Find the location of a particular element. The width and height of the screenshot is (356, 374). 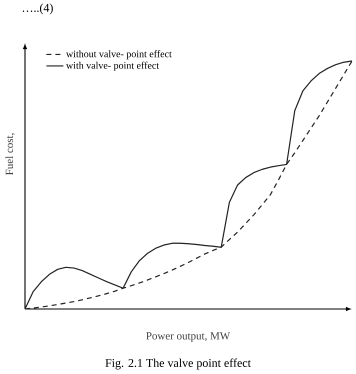

legend-label: with valve- point effect is located at coordinates (113, 66).